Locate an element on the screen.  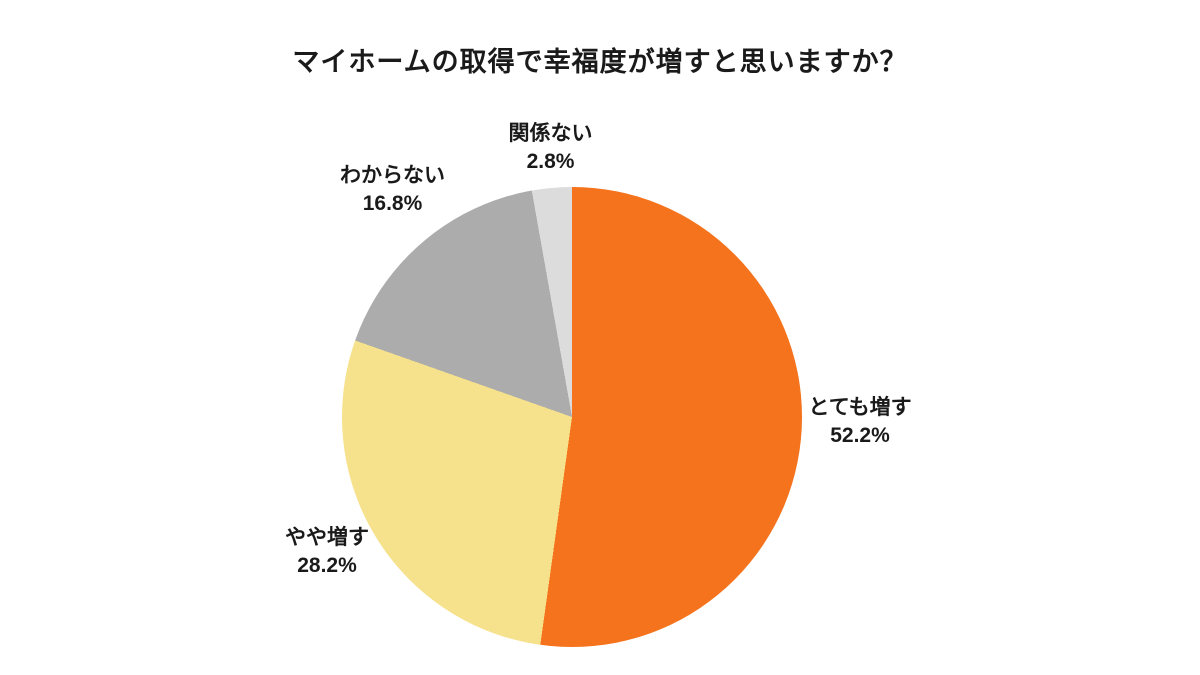
slice-label-unrelated: 関係ない 2.8% is located at coordinates (550, 148).